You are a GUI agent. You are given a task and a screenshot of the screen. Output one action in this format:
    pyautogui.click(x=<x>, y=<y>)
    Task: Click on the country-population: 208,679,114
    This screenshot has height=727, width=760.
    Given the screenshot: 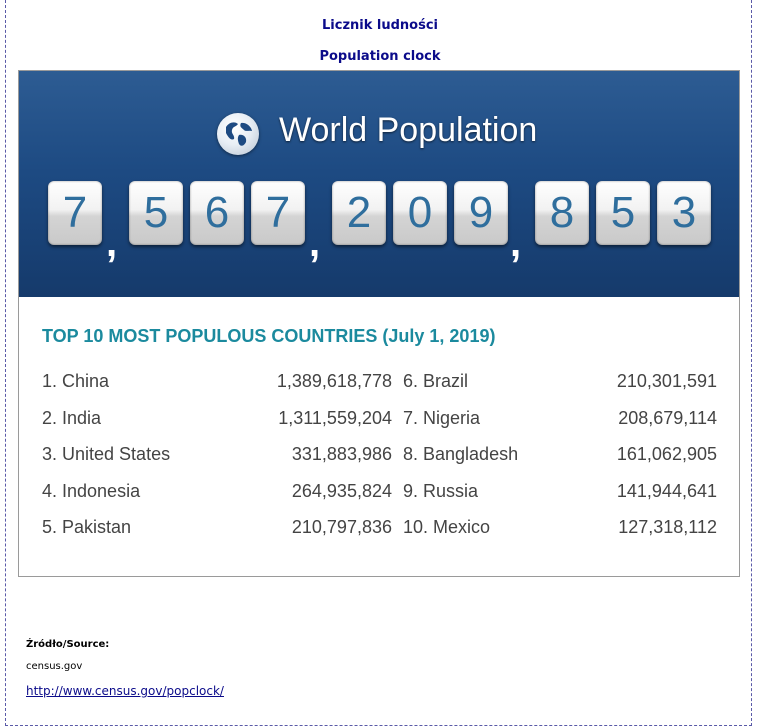 What is the action you would take?
    pyautogui.click(x=667, y=418)
    